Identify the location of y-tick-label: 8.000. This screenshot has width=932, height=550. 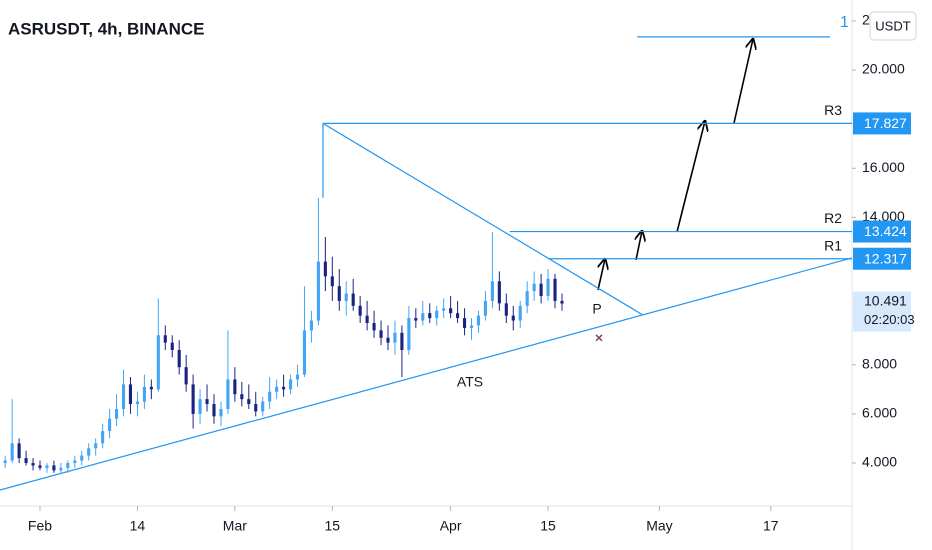
(879, 363).